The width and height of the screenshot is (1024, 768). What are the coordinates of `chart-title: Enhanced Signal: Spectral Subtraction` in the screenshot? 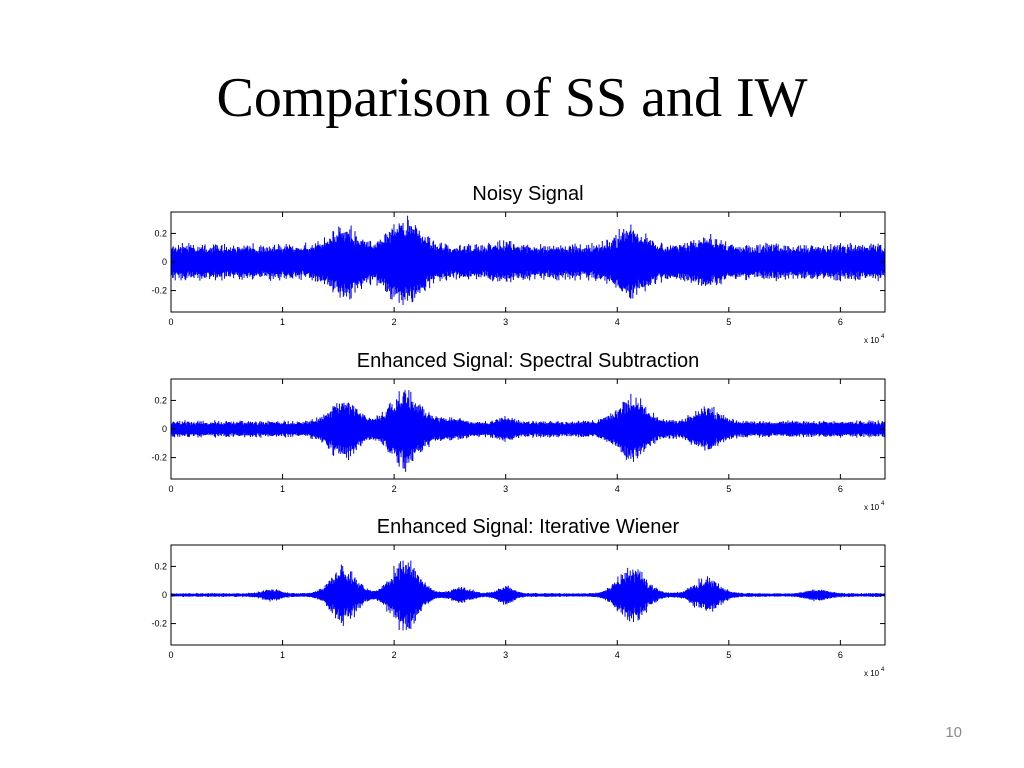 It's located at (528, 361).